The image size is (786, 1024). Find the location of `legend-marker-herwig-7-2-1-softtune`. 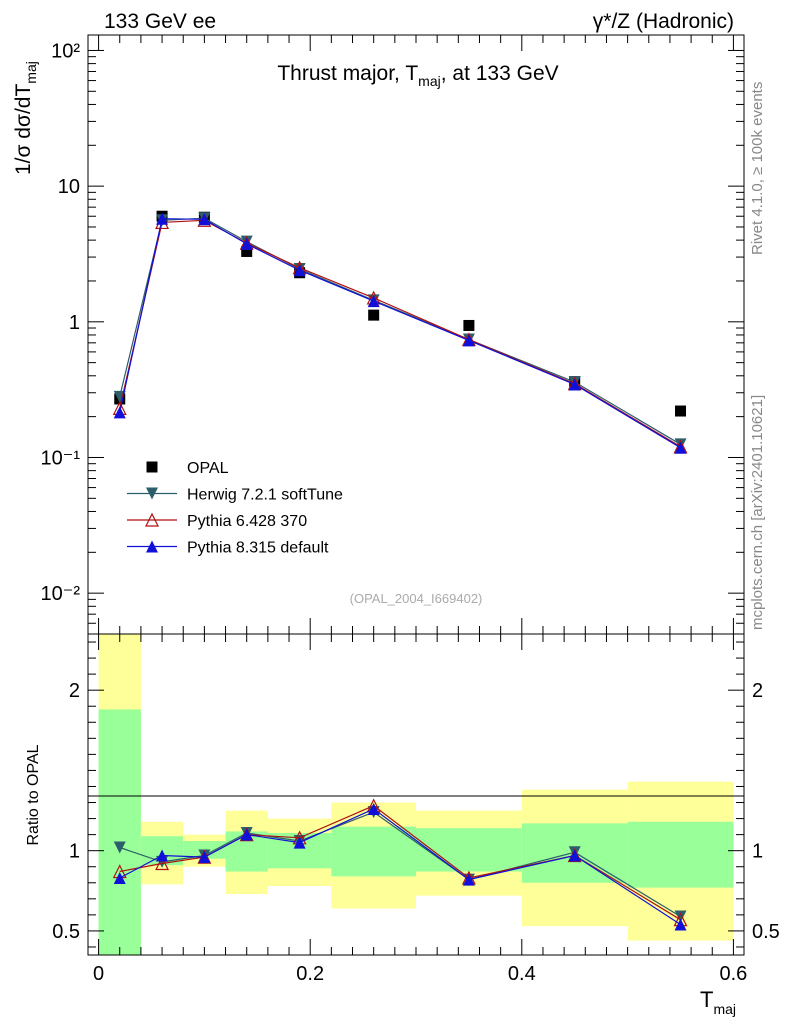

legend-marker-herwig-7-2-1-softtune is located at coordinates (152, 493).